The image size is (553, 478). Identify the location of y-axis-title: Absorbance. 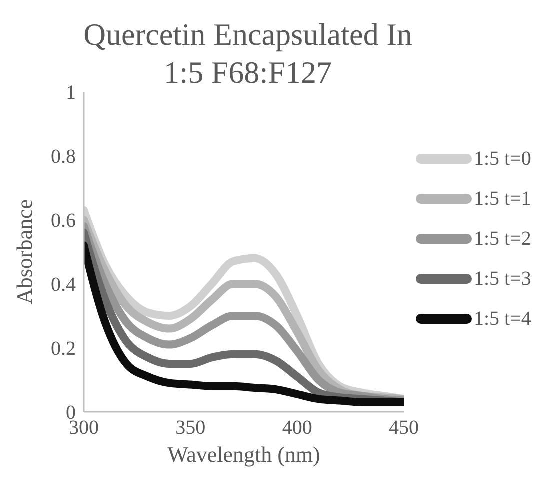
(24, 252).